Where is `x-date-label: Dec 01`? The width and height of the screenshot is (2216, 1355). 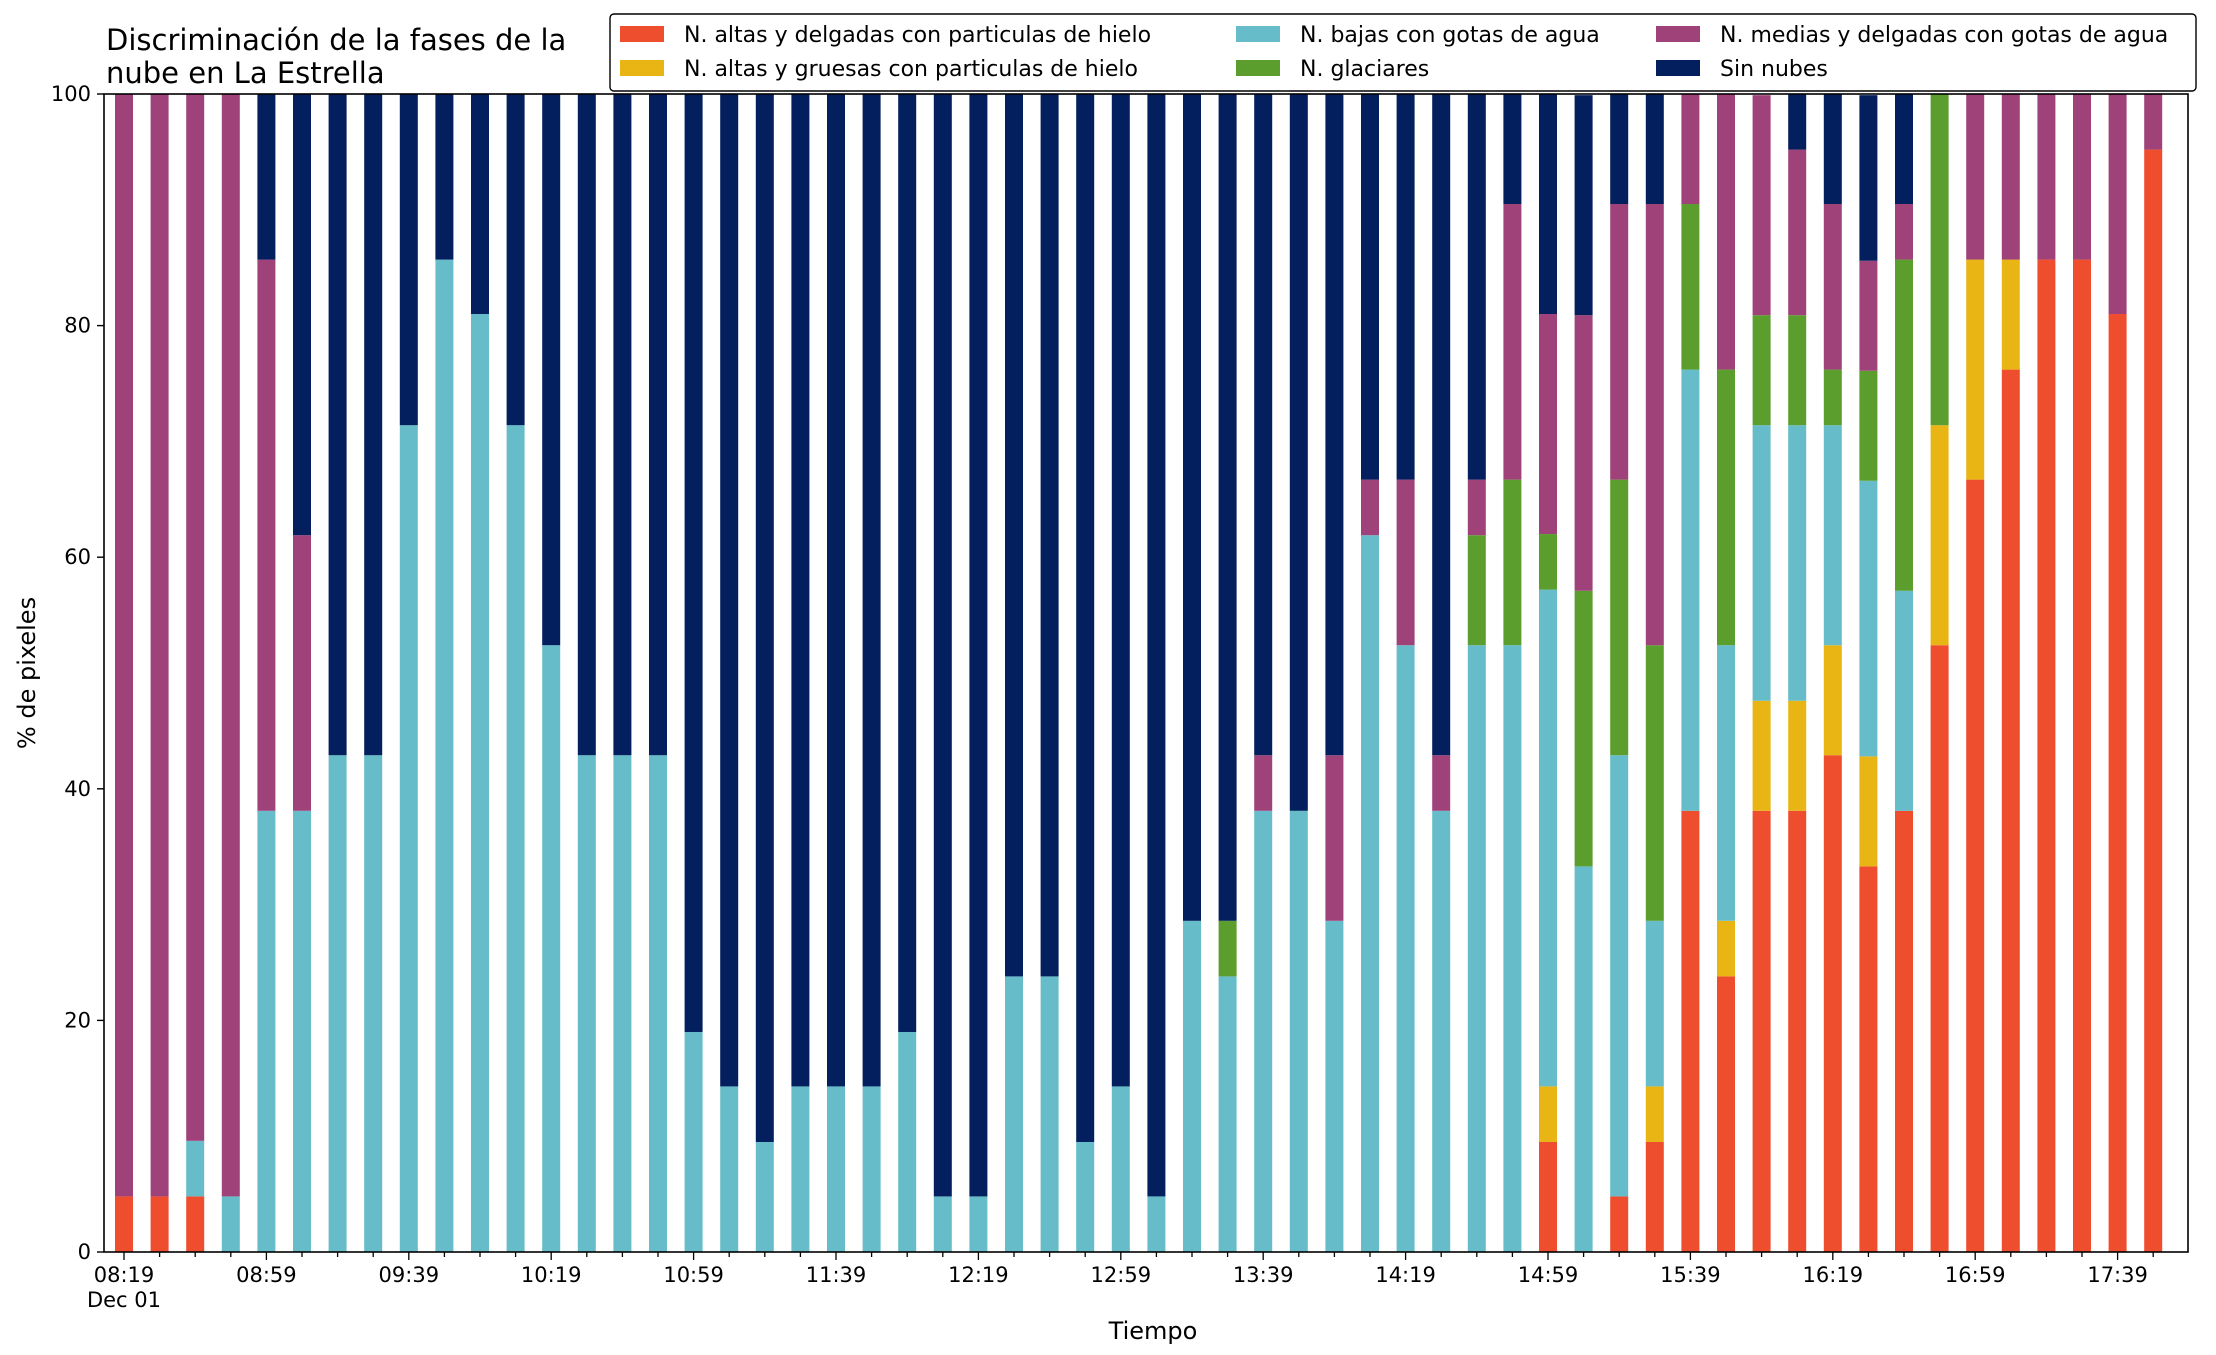 x-date-label: Dec 01 is located at coordinates (124, 1300).